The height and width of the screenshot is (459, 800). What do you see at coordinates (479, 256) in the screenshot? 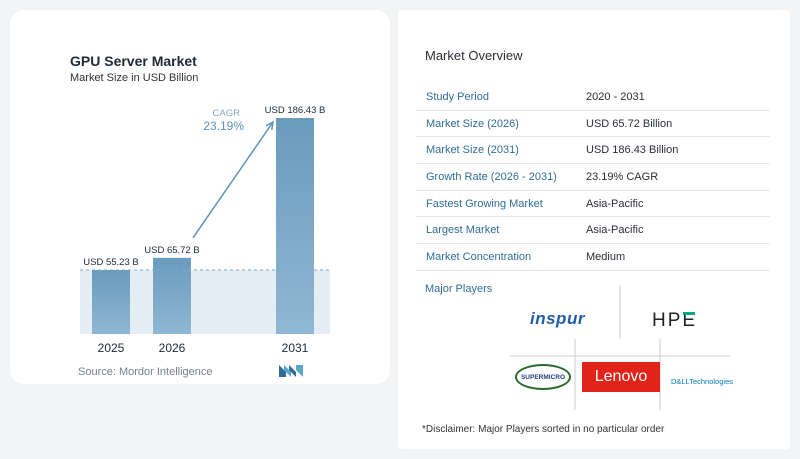
I see `overview-label: Market Concentration` at bounding box center [479, 256].